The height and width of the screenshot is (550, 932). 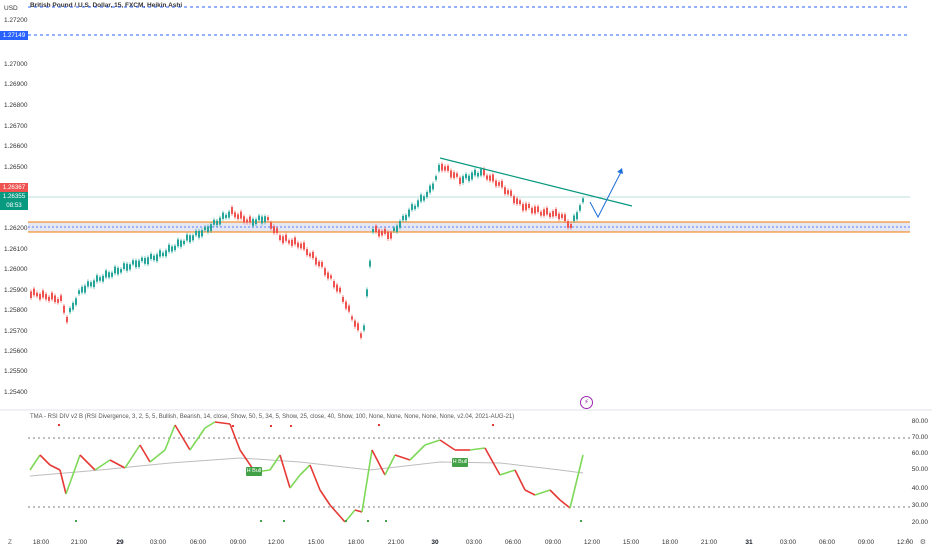 What do you see at coordinates (919, 522) in the screenshot?
I see `rsi-tick: 20.00` at bounding box center [919, 522].